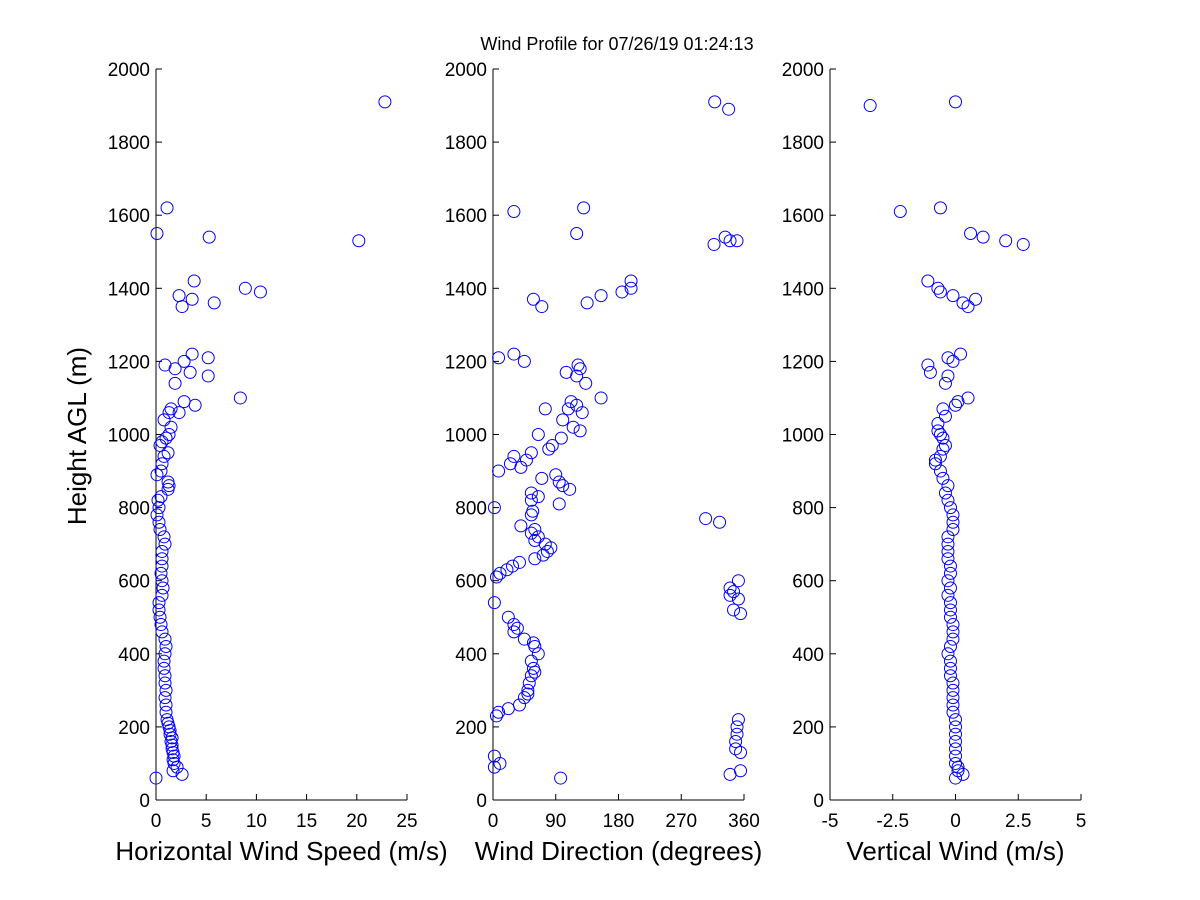  Describe the element at coordinates (1018, 821) in the screenshot. I see `x-tick-label: 2.5` at that location.